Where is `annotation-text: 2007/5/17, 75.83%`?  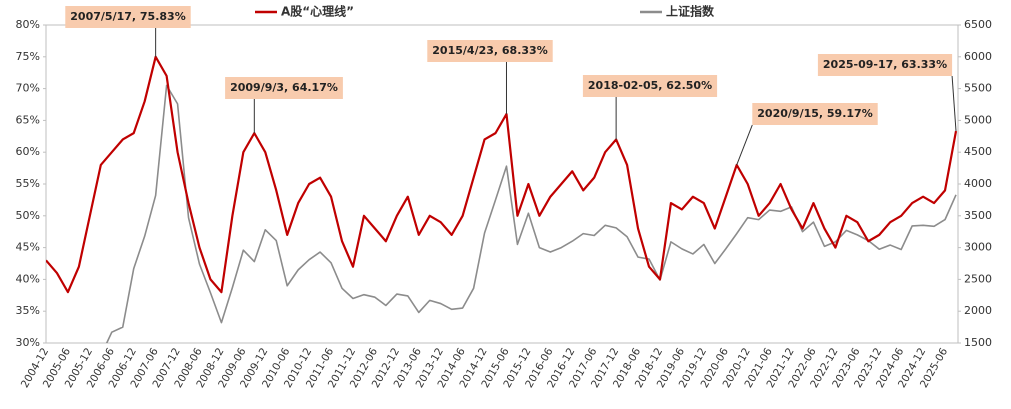 annotation-text: 2007/5/17, 75.83% is located at coordinates (127, 16).